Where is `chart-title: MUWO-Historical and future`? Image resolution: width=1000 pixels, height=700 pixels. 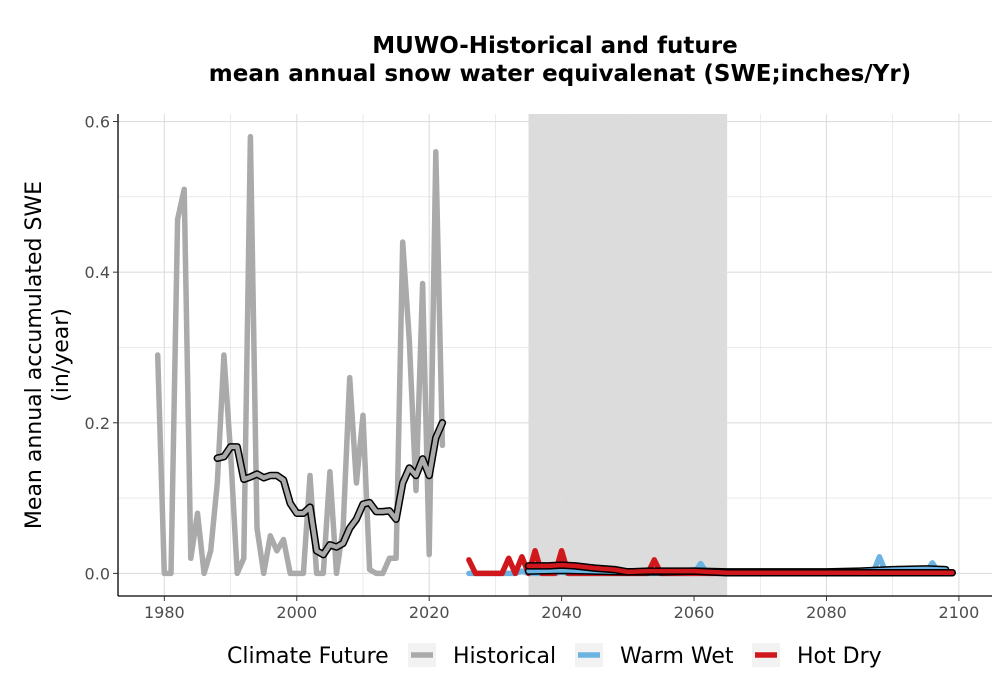 chart-title: MUWO-Historical and future is located at coordinates (554, 46).